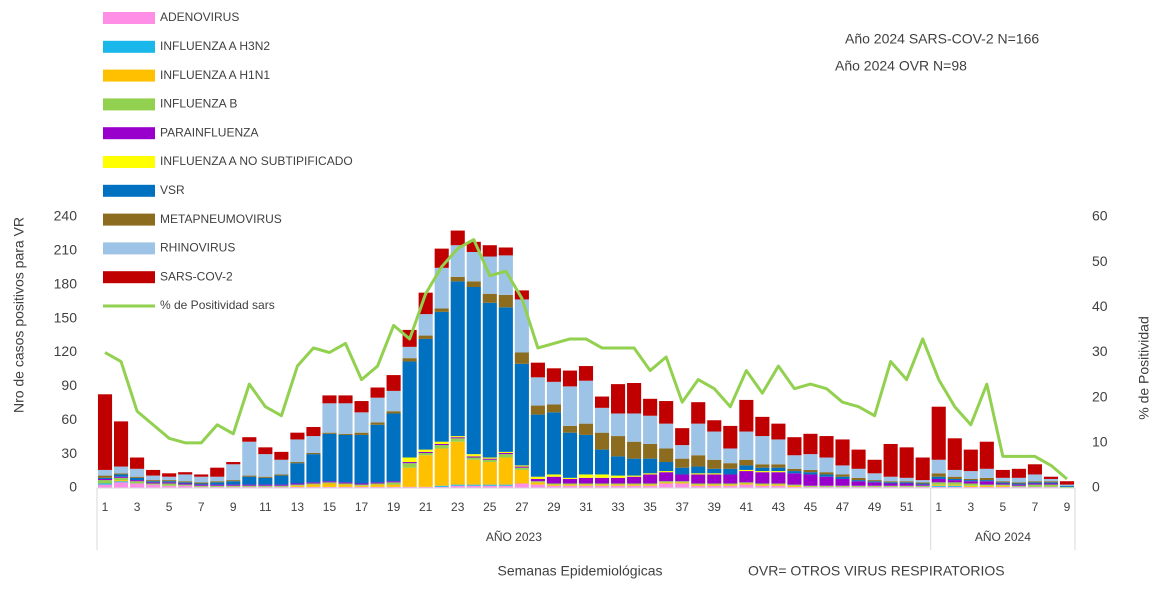 The image size is (1160, 590). I want to click on x-tick-label: 3, so click(137, 507).